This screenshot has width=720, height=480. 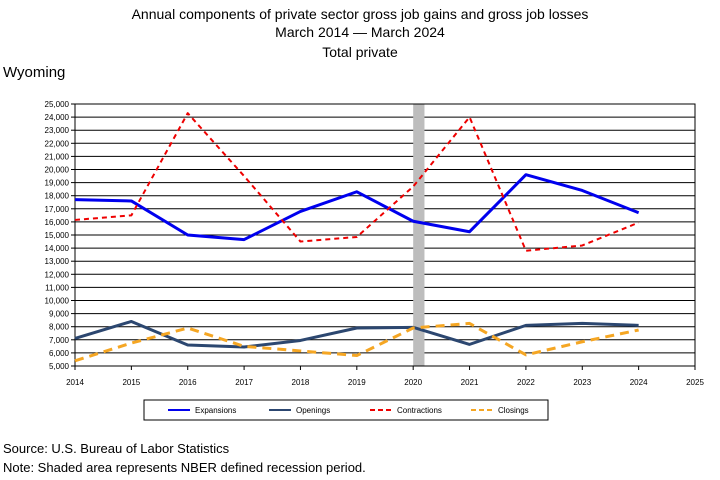 What do you see at coordinates (360, 32) in the screenshot?
I see `chart-subtitle-period: March 2014 — March 2024` at bounding box center [360, 32].